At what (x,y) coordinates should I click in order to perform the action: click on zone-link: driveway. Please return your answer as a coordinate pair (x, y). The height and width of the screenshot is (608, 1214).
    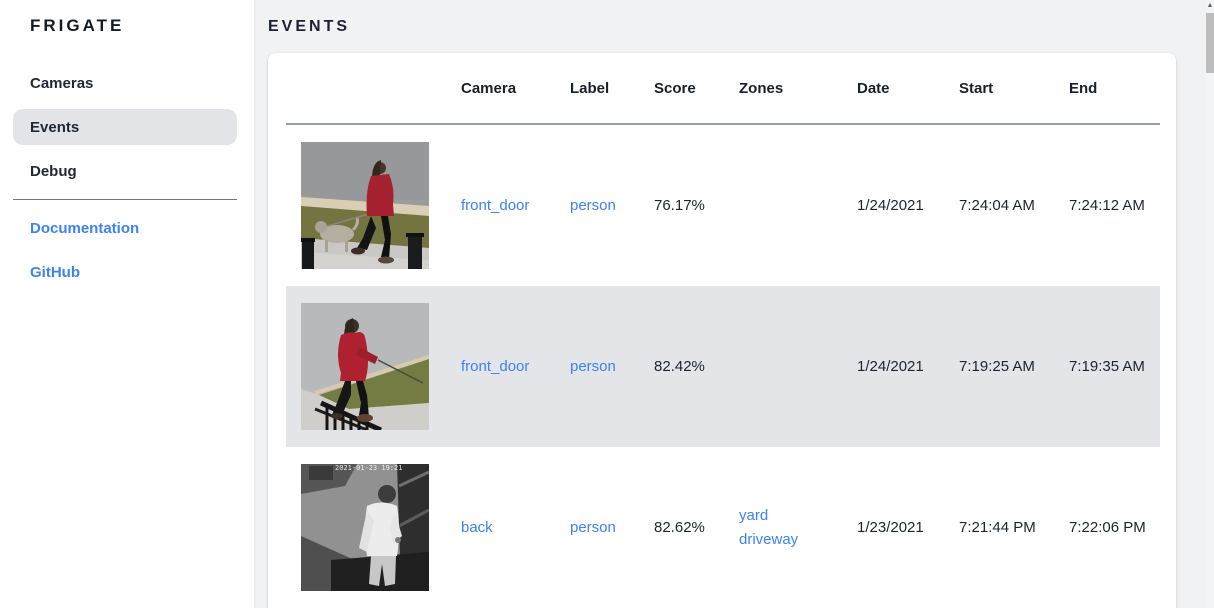
    Looking at the image, I should click on (769, 539).